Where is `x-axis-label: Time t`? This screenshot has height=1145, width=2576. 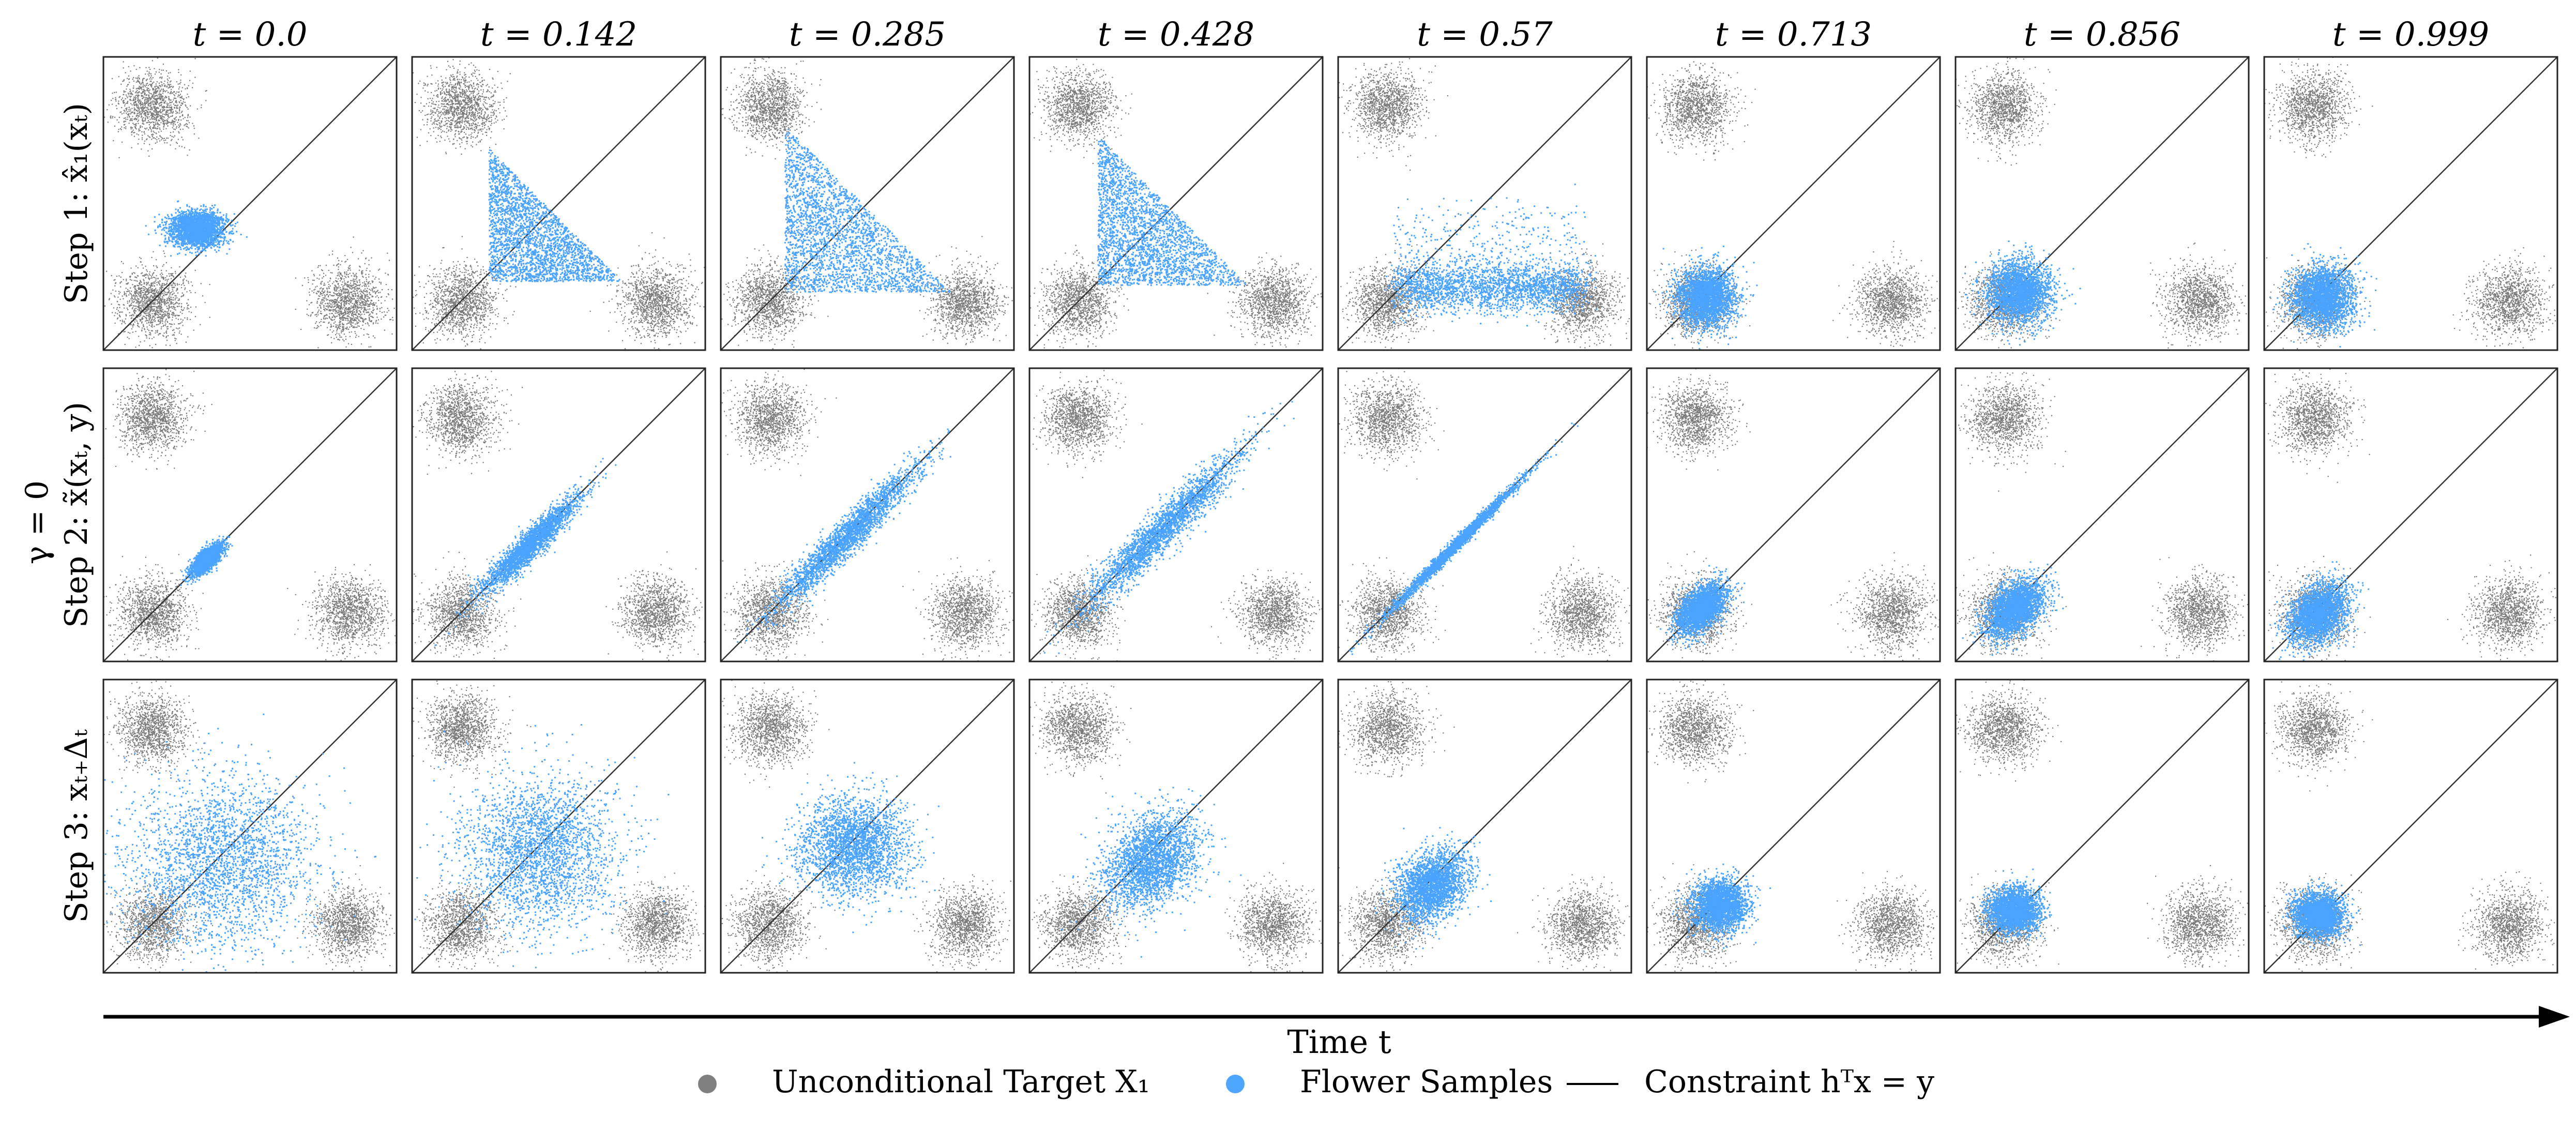 x-axis-label: Time t is located at coordinates (1339, 1042).